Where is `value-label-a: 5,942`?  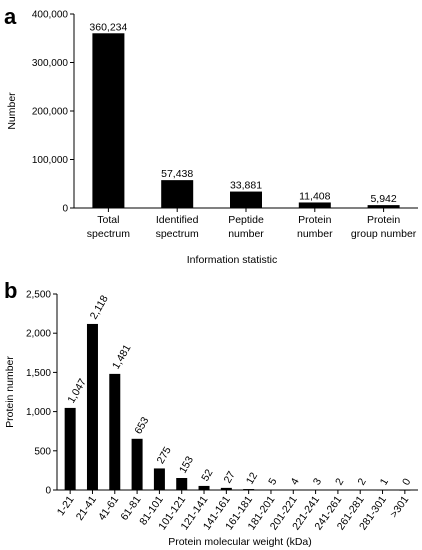 value-label-a: 5,942 is located at coordinates (383, 199).